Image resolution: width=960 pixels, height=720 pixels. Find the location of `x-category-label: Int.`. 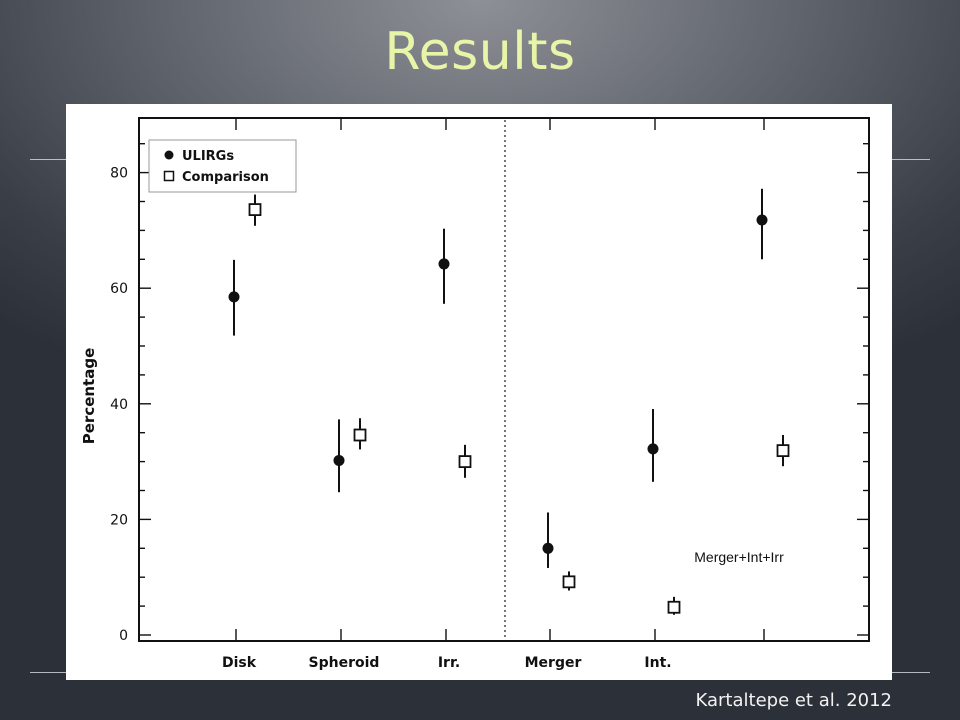

x-category-label: Int. is located at coordinates (657, 663).